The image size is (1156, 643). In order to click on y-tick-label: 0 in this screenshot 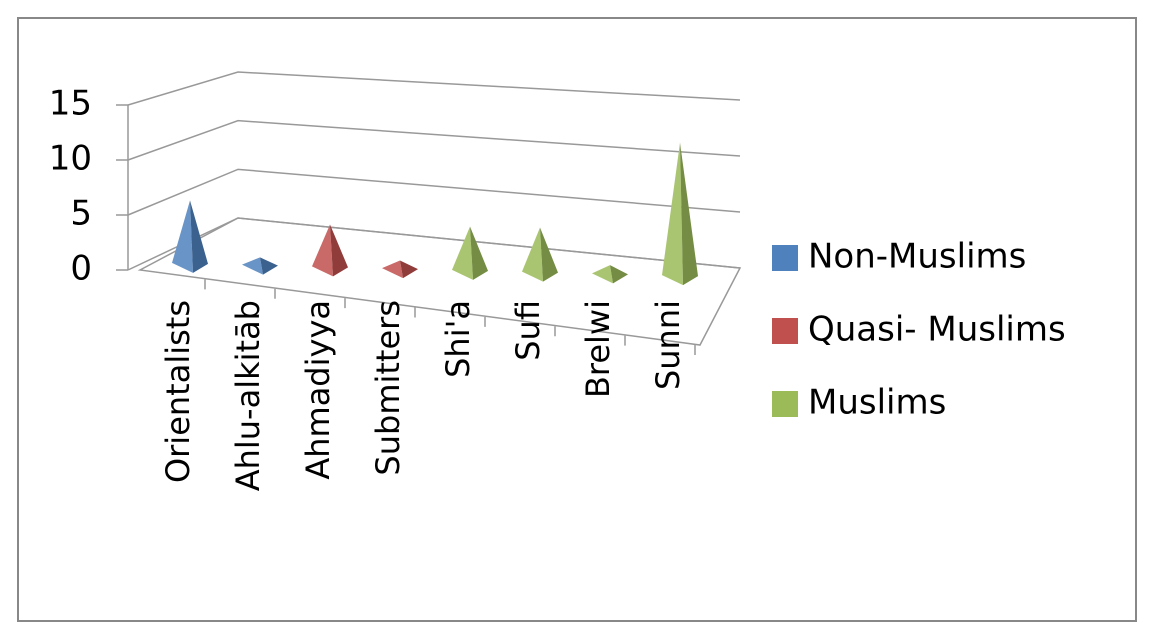, I will do `click(81, 269)`.